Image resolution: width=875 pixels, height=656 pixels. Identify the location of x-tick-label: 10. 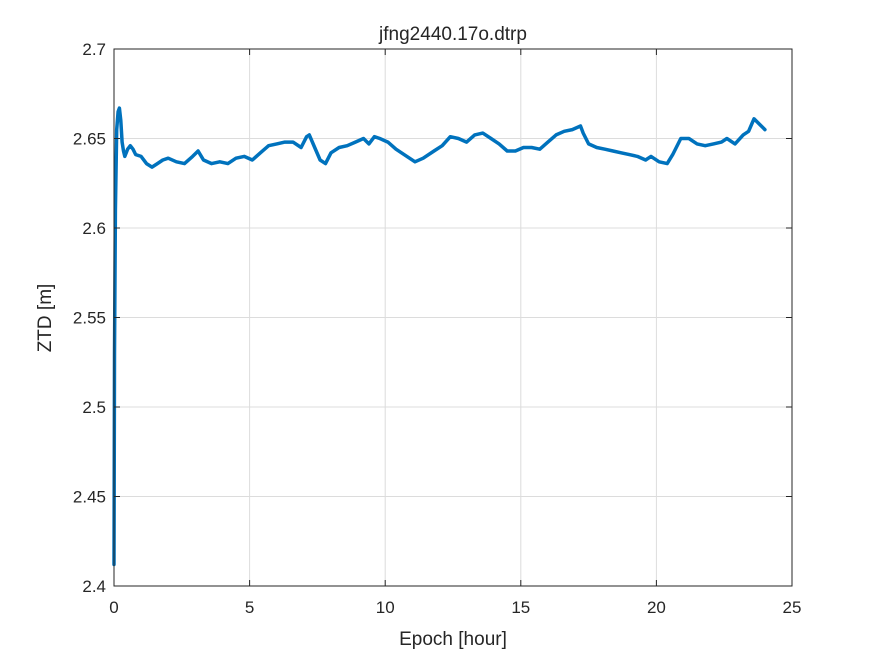
(385, 607).